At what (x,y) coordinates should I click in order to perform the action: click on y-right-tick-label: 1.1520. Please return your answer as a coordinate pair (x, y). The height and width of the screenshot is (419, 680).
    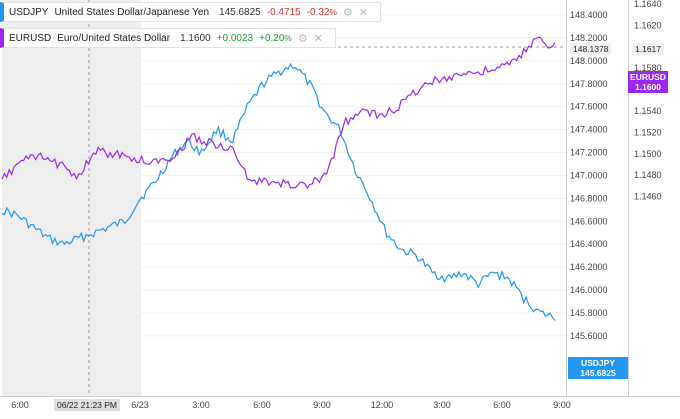
    Looking at the image, I should click on (648, 132).